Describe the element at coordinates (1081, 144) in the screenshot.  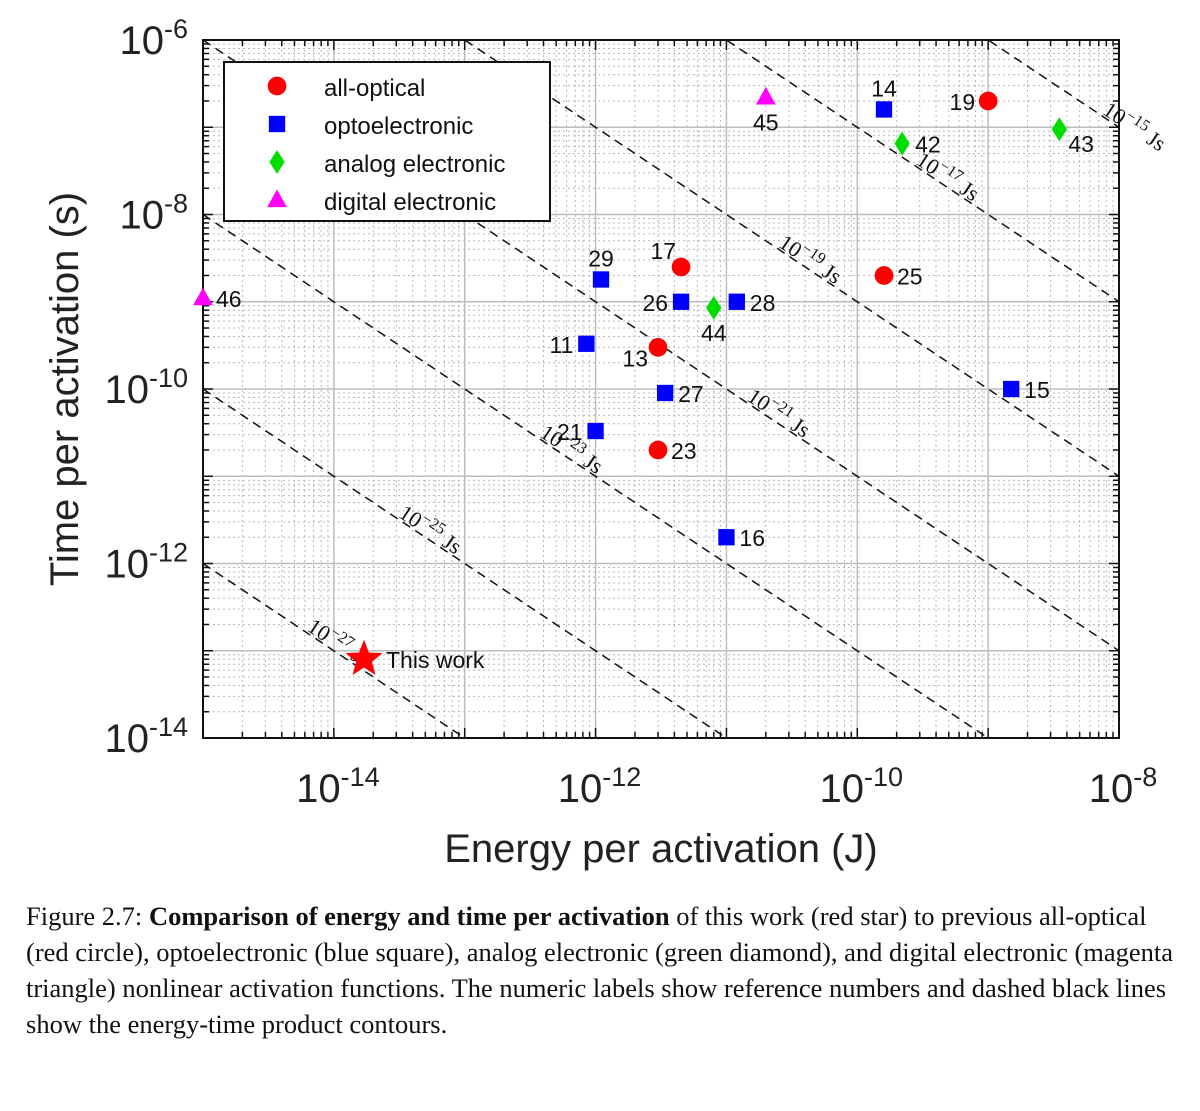
I see `point-label: 43` at that location.